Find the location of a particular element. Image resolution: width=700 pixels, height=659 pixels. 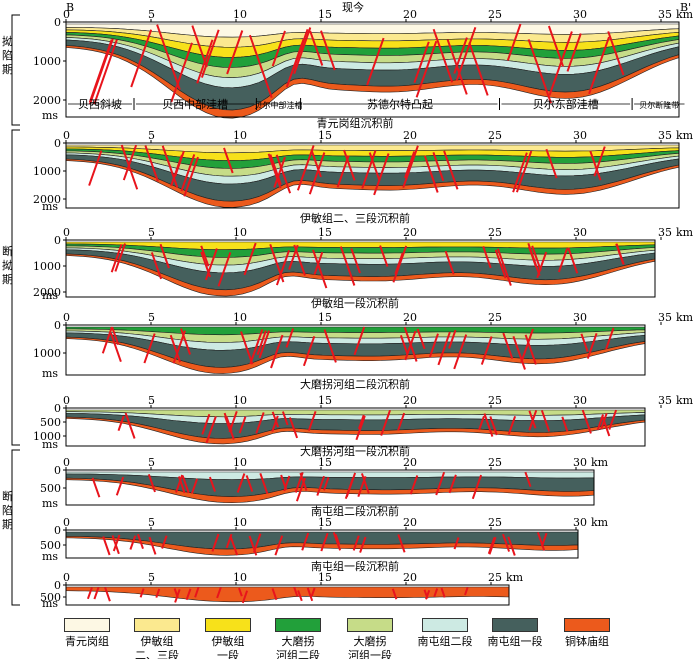

x-tick-label: 15 is located at coordinates (325, 400).